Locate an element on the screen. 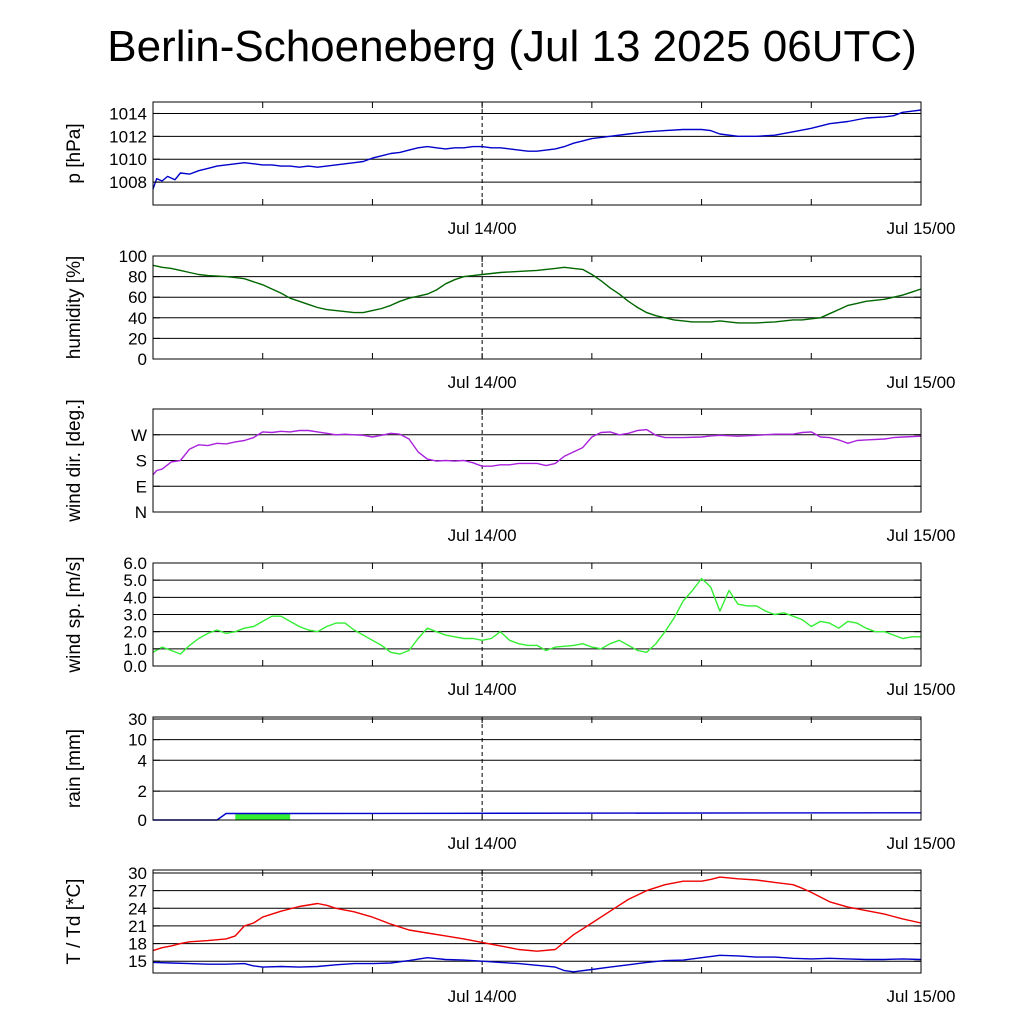 The width and height of the screenshot is (1024, 1024). y-tick-label: N is located at coordinates (141, 512).